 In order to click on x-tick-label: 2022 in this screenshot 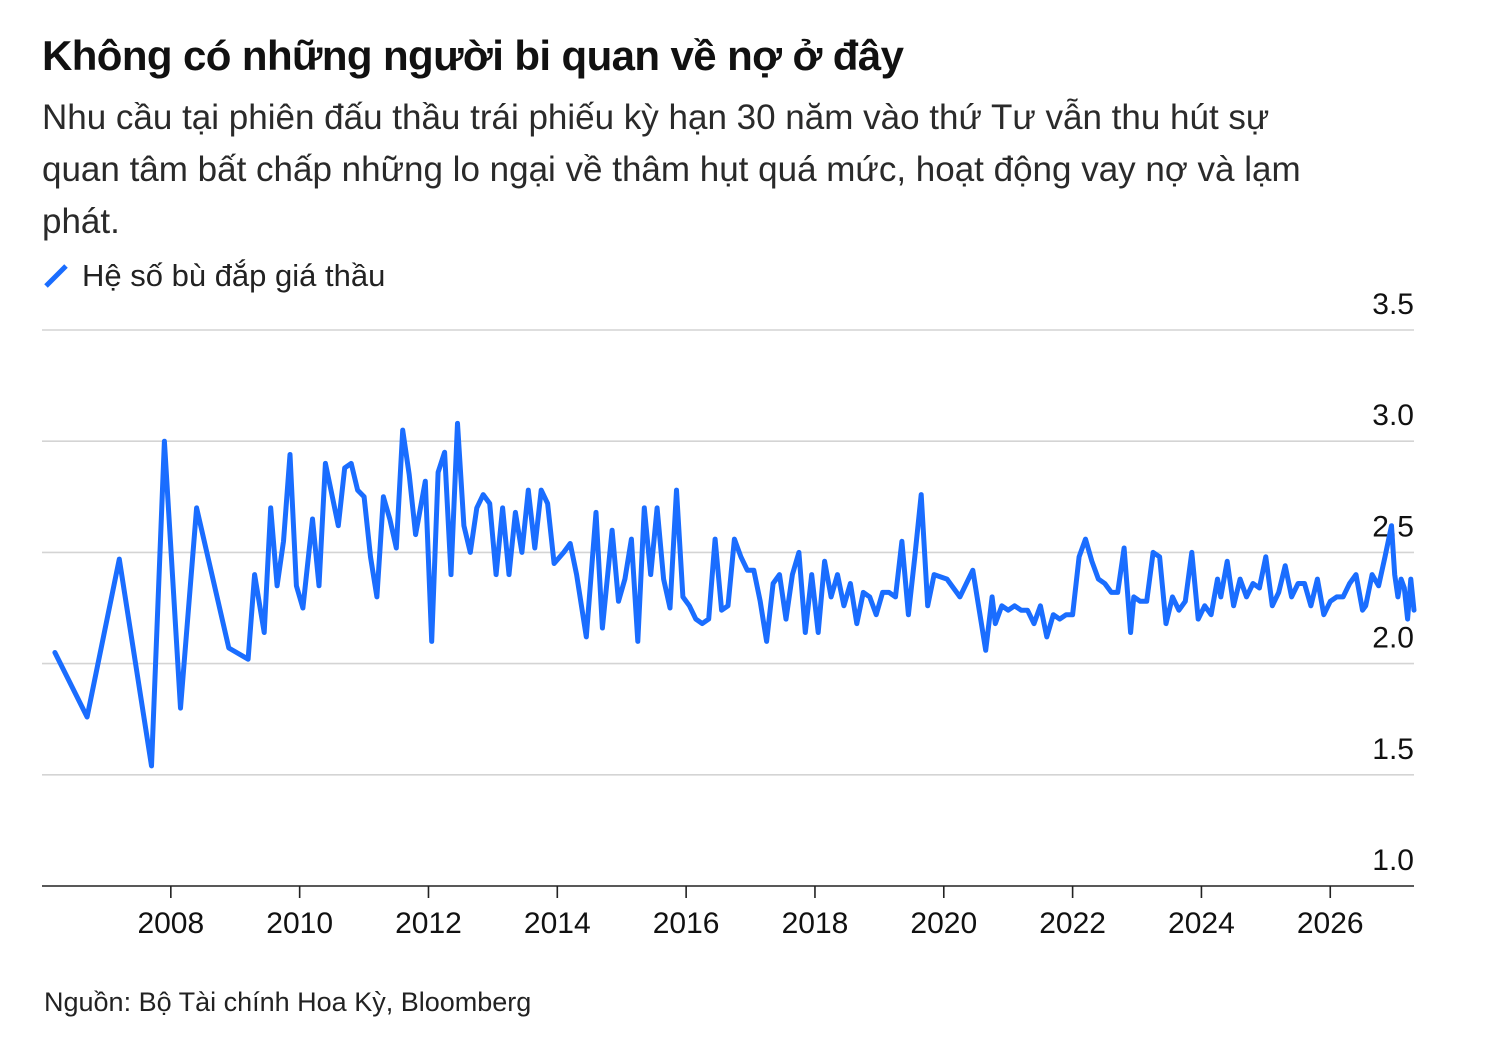, I will do `click(1072, 923)`.